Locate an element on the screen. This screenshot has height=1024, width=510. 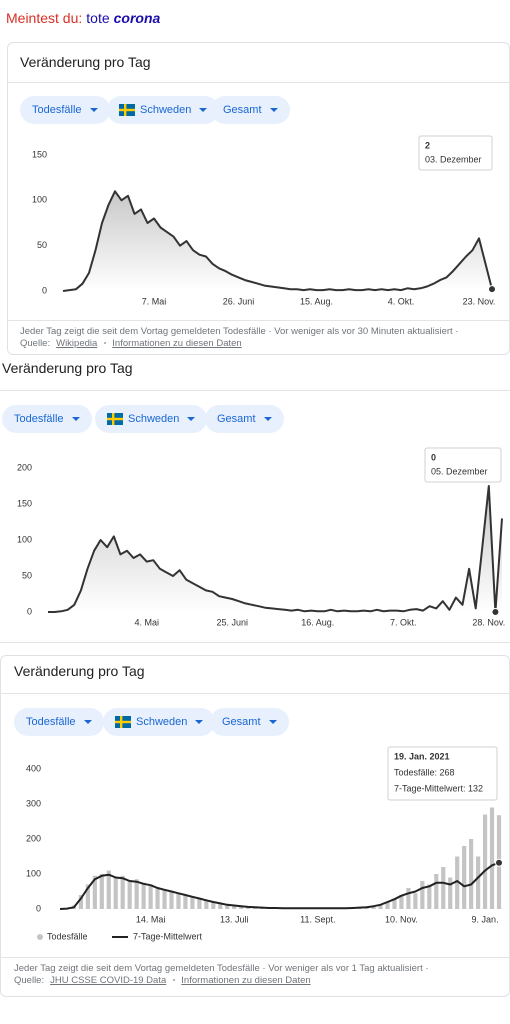
y-tick-label: 300 is located at coordinates (33, 803).